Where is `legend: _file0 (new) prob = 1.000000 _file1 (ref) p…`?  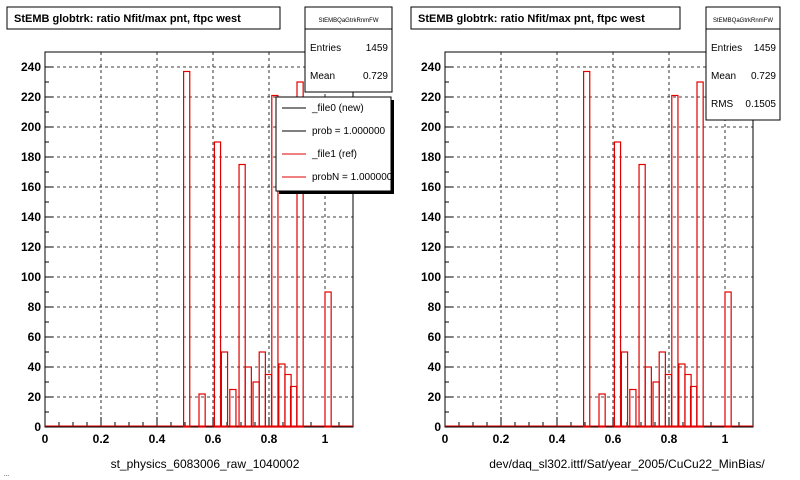 legend: _file0 (new) prob = 1.000000 _file1 (ref) p… is located at coordinates (334, 145).